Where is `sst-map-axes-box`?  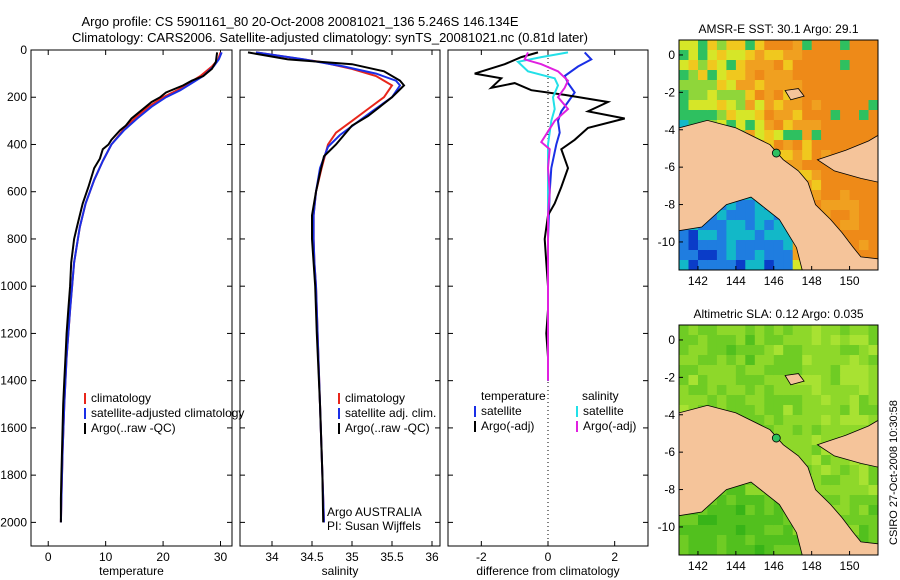 sst-map-axes-box is located at coordinates (778, 155).